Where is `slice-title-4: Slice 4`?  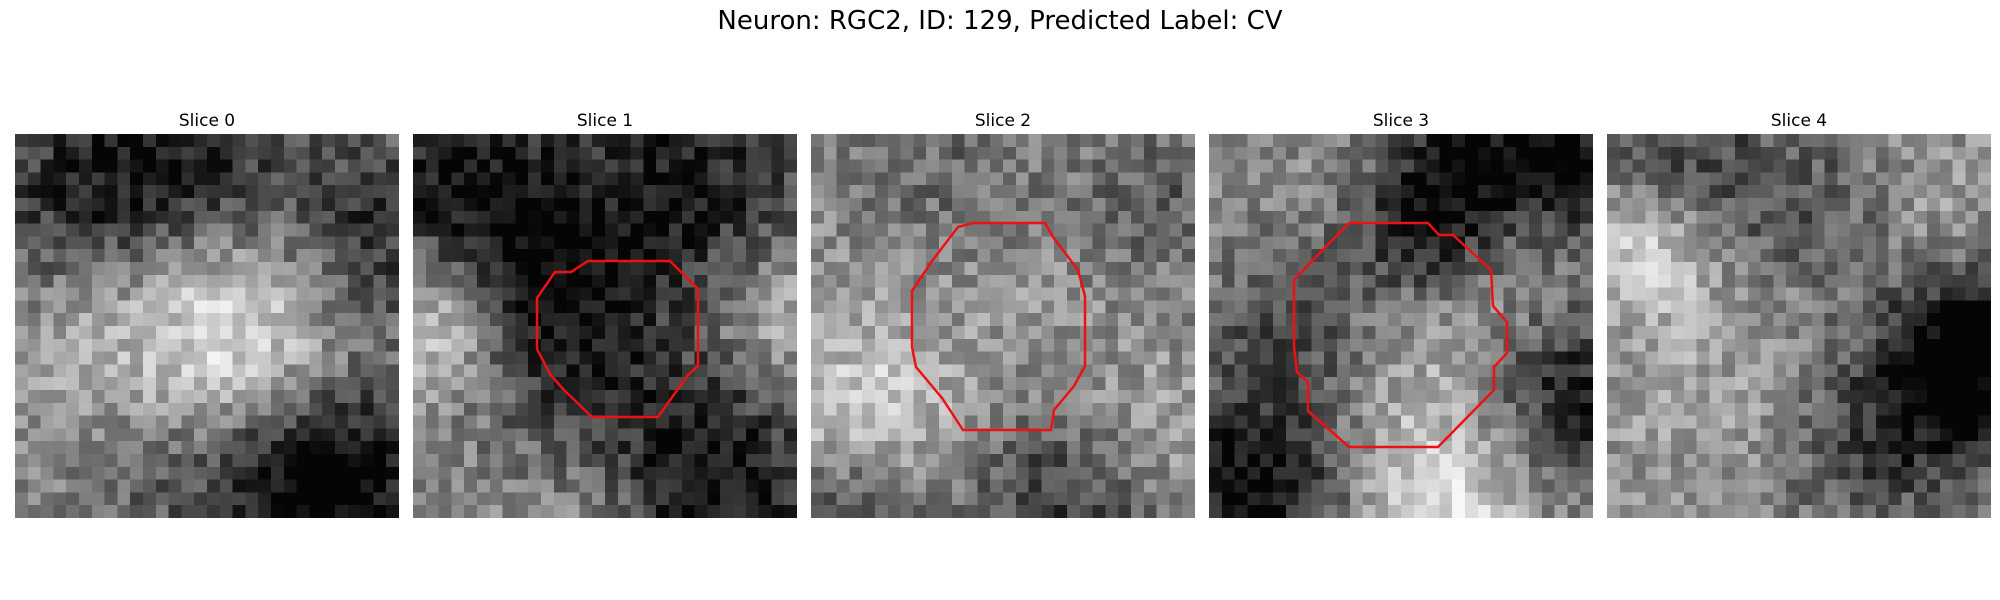
slice-title-4: Slice 4 is located at coordinates (1799, 121).